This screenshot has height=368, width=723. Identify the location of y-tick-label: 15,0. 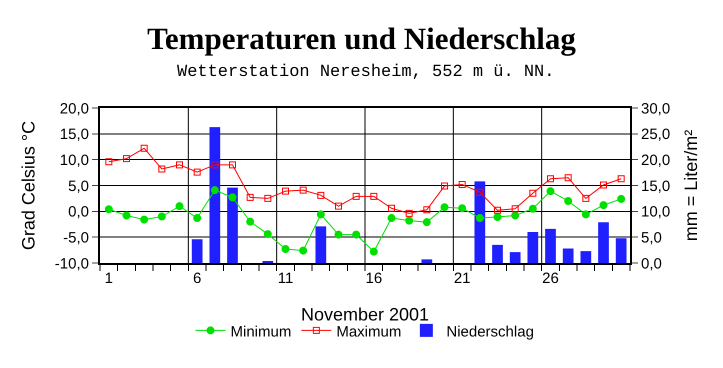
(74, 135).